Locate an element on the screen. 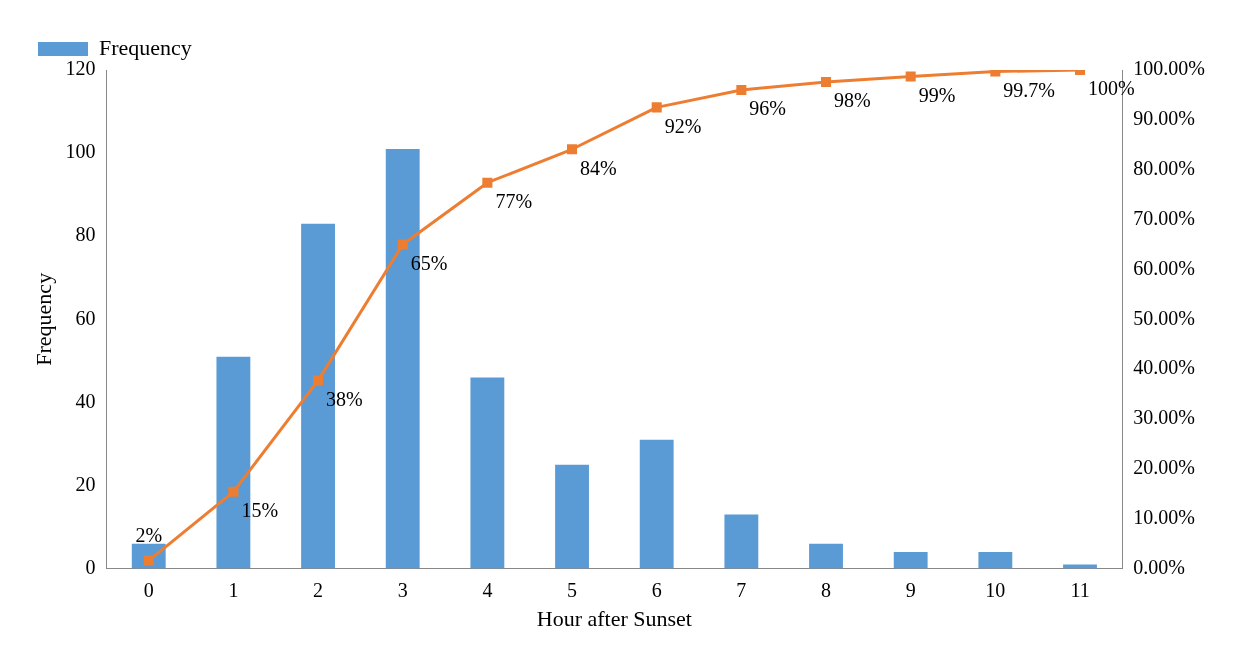 The width and height of the screenshot is (1241, 655). x-tick-label: 8 is located at coordinates (826, 589).